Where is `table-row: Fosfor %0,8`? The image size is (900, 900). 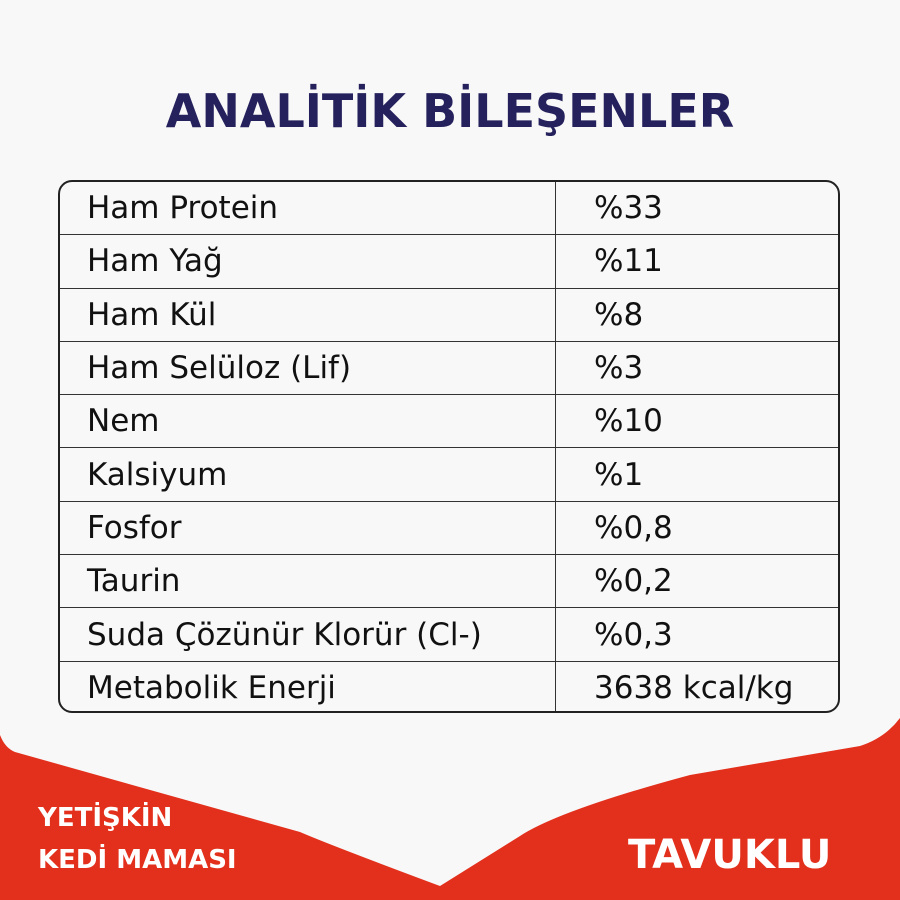
table-row: Fosfor %0,8 is located at coordinates (449, 528).